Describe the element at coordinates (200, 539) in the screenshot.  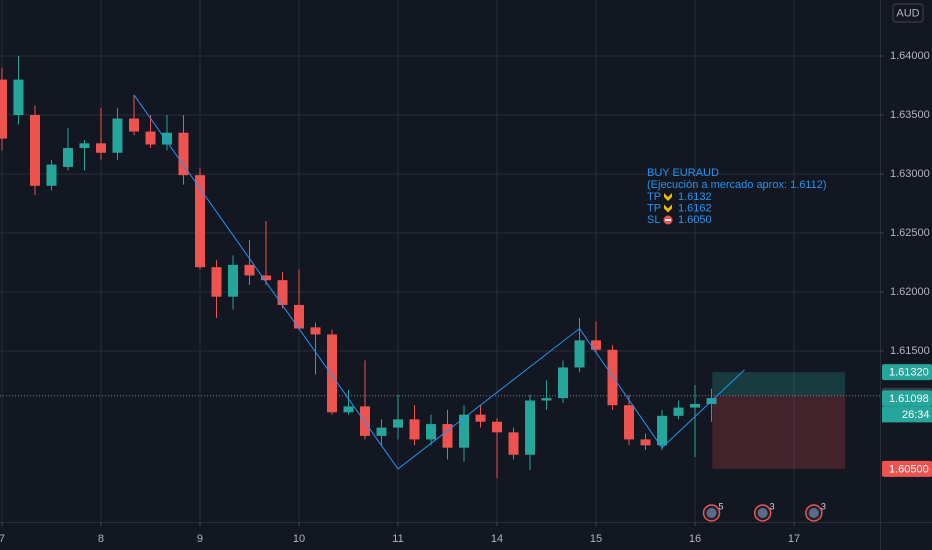
I see `x-tick-label: 9` at that location.